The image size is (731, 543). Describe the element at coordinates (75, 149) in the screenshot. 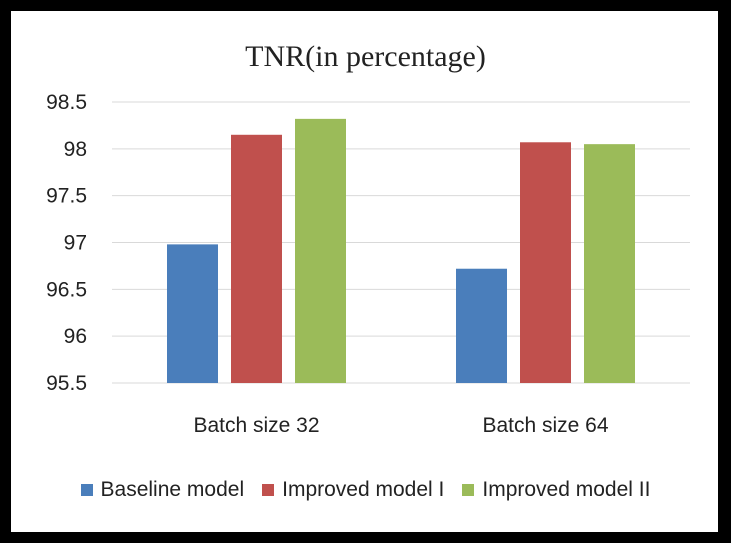

I see `y-tick-label: 98` at that location.